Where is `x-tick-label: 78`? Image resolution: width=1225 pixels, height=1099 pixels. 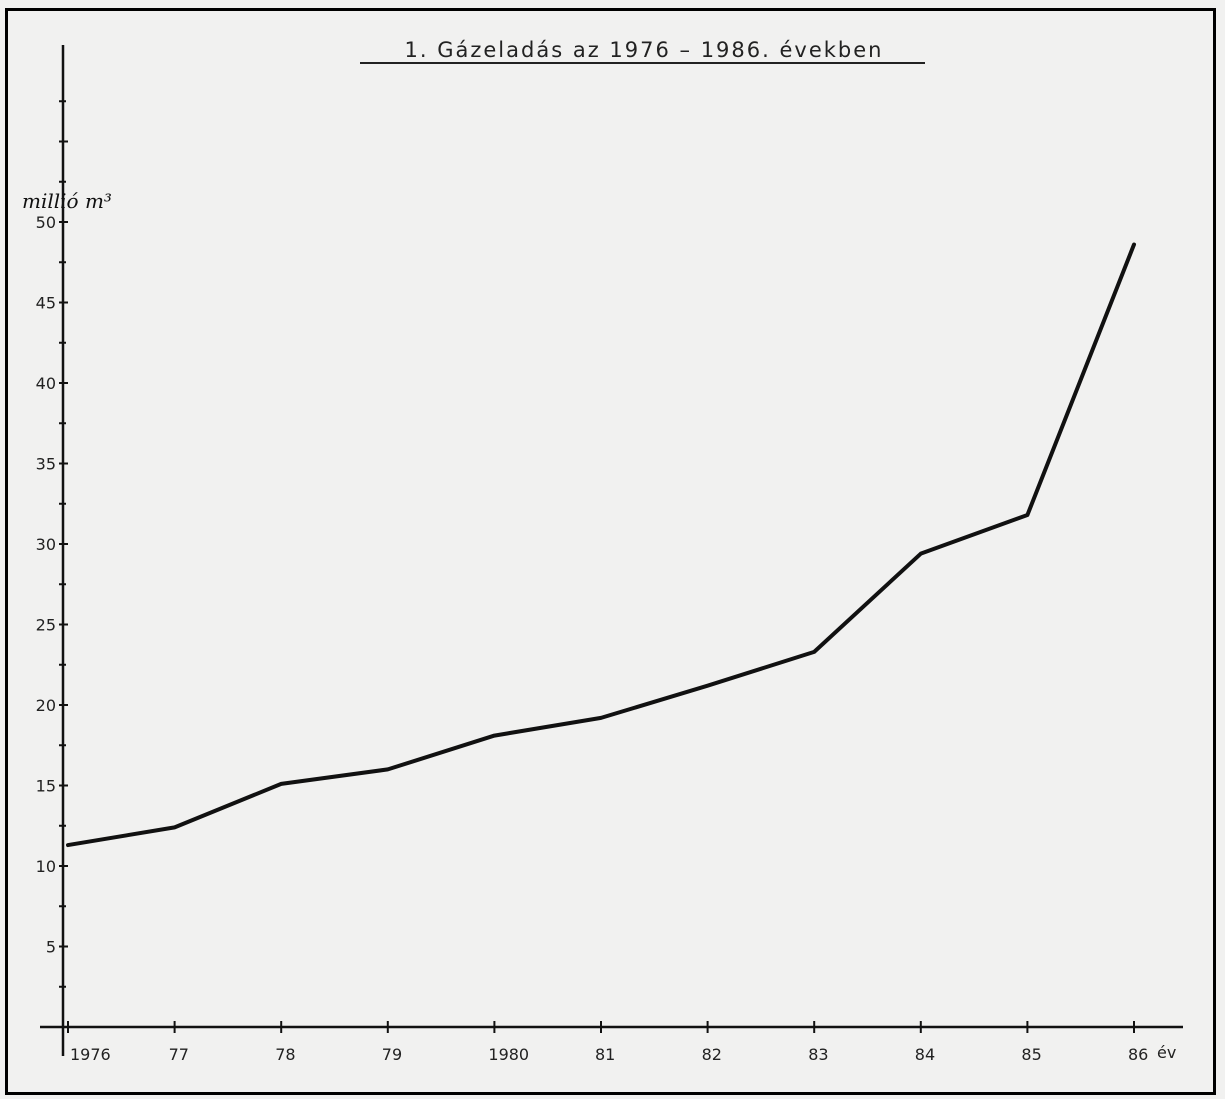 x-tick-label: 78 is located at coordinates (285, 1054).